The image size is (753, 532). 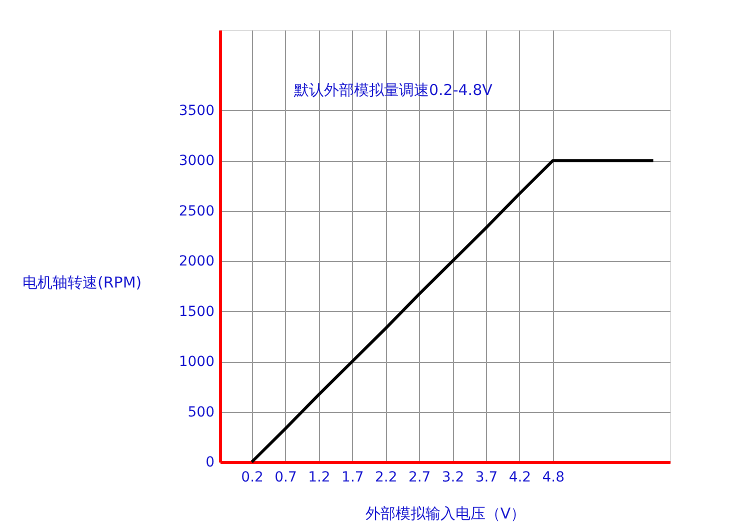 What do you see at coordinates (393, 90) in the screenshot?
I see `text: 默认外部模拟量调速0.2-4.8V` at bounding box center [393, 90].